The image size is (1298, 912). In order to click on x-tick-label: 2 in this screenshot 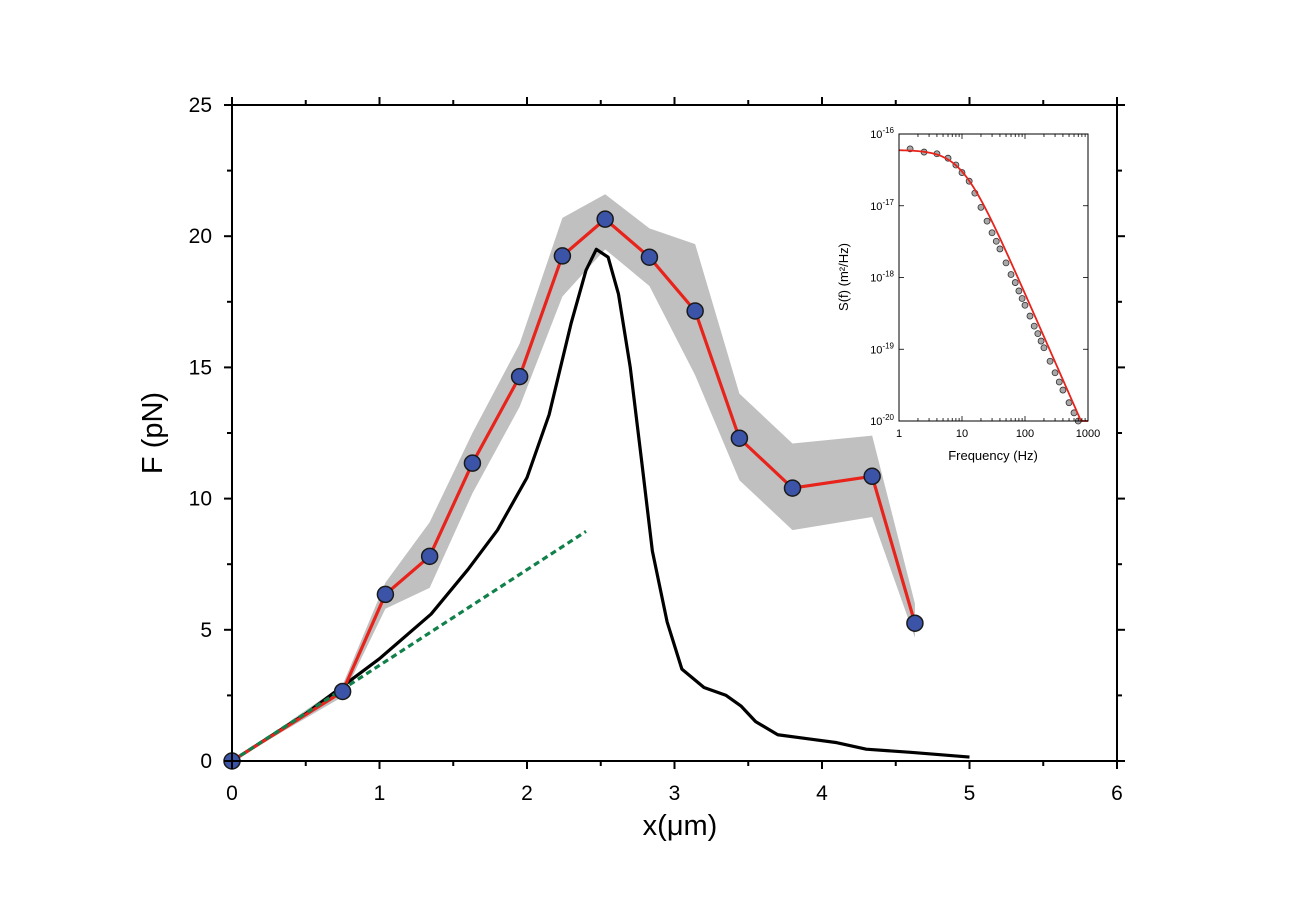, I will do `click(527, 793)`.